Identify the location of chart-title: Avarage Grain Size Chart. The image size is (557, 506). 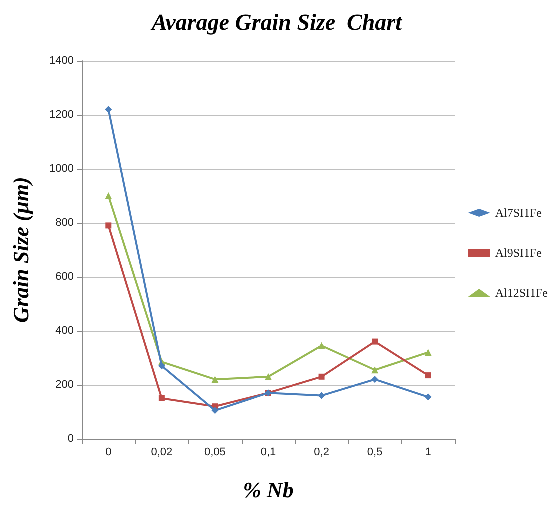
(276, 22).